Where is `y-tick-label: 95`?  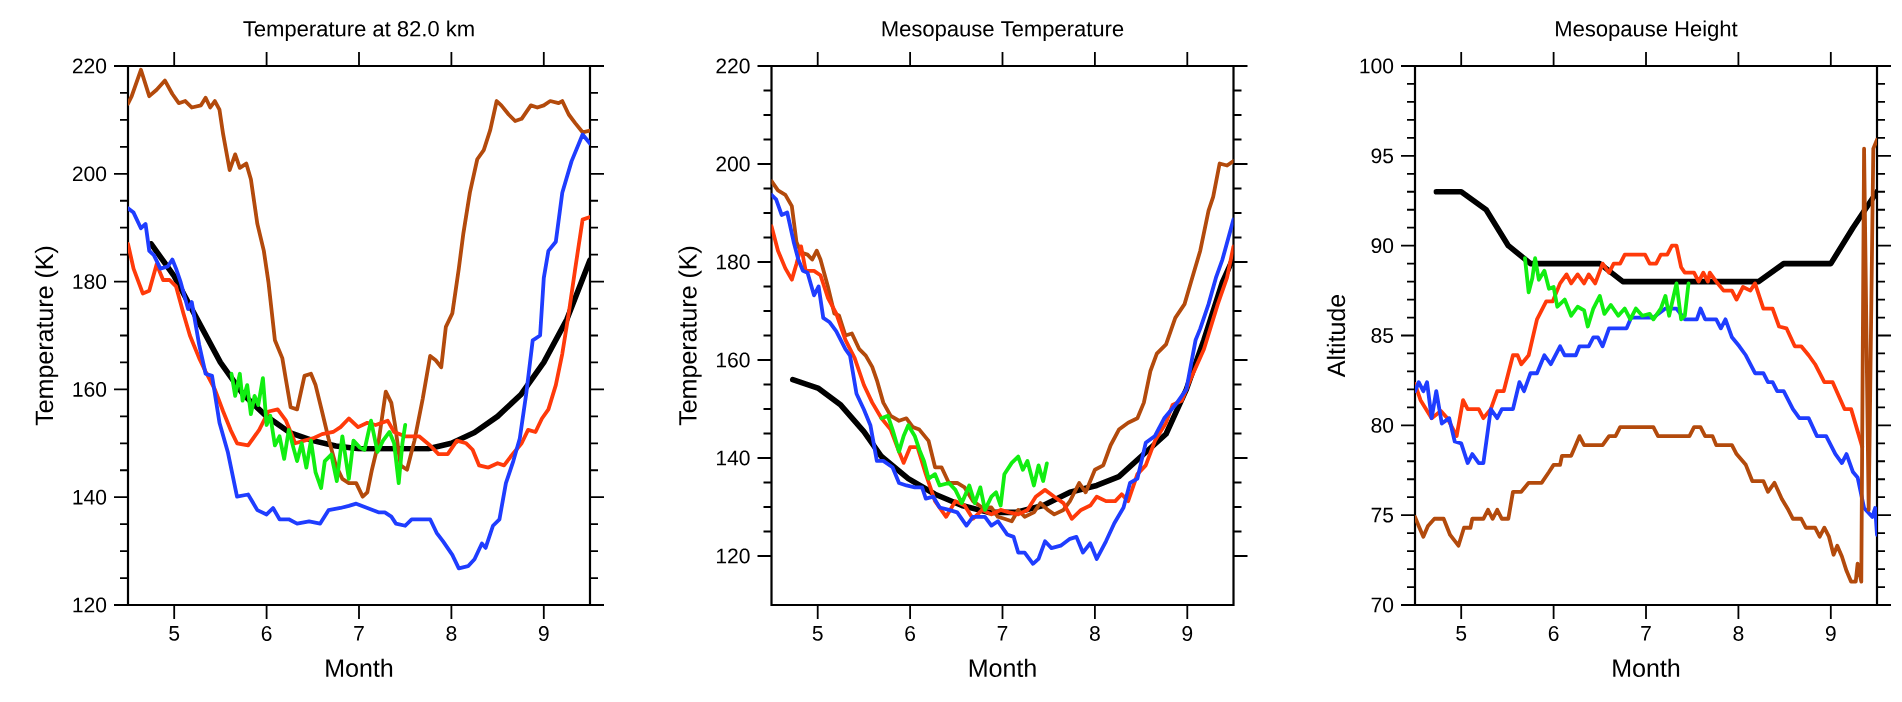
y-tick-label: 95 is located at coordinates (1382, 156).